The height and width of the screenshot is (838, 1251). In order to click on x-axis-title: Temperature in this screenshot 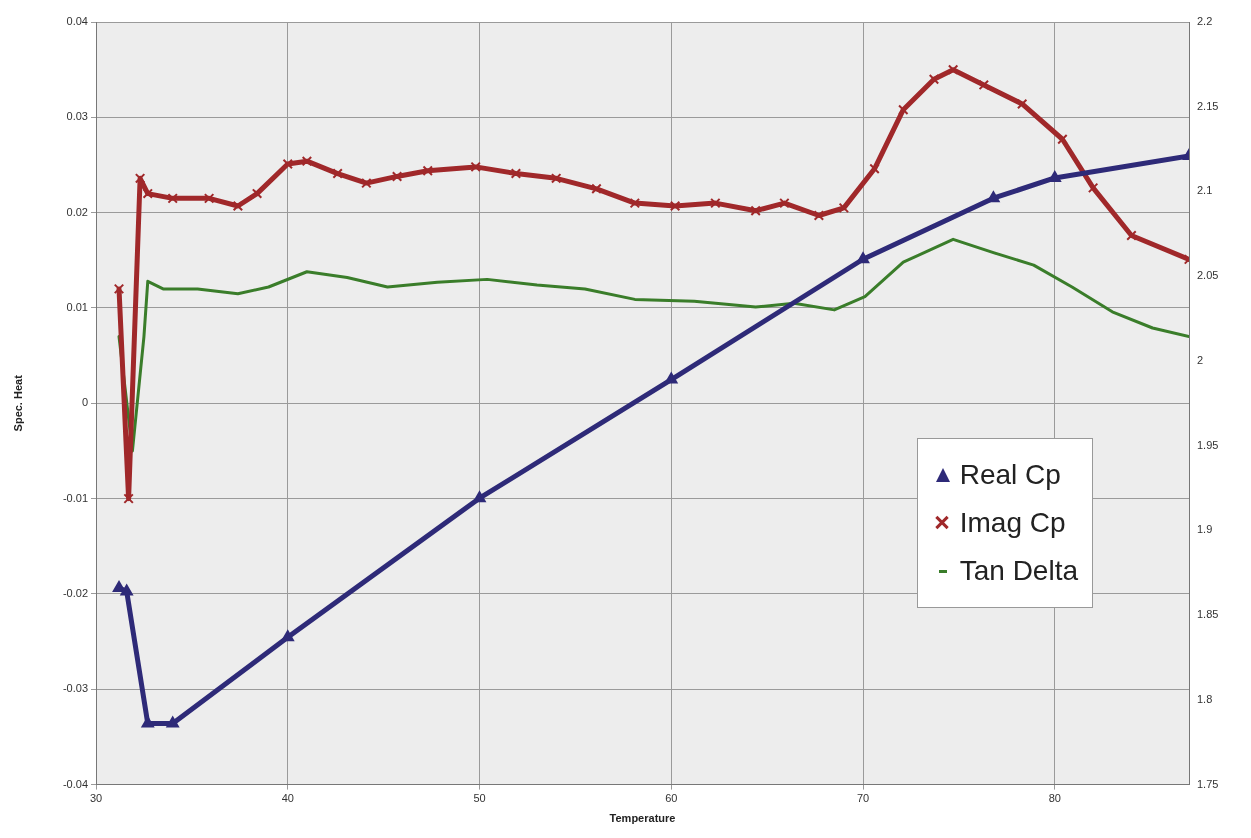, I will do `click(642, 818)`.